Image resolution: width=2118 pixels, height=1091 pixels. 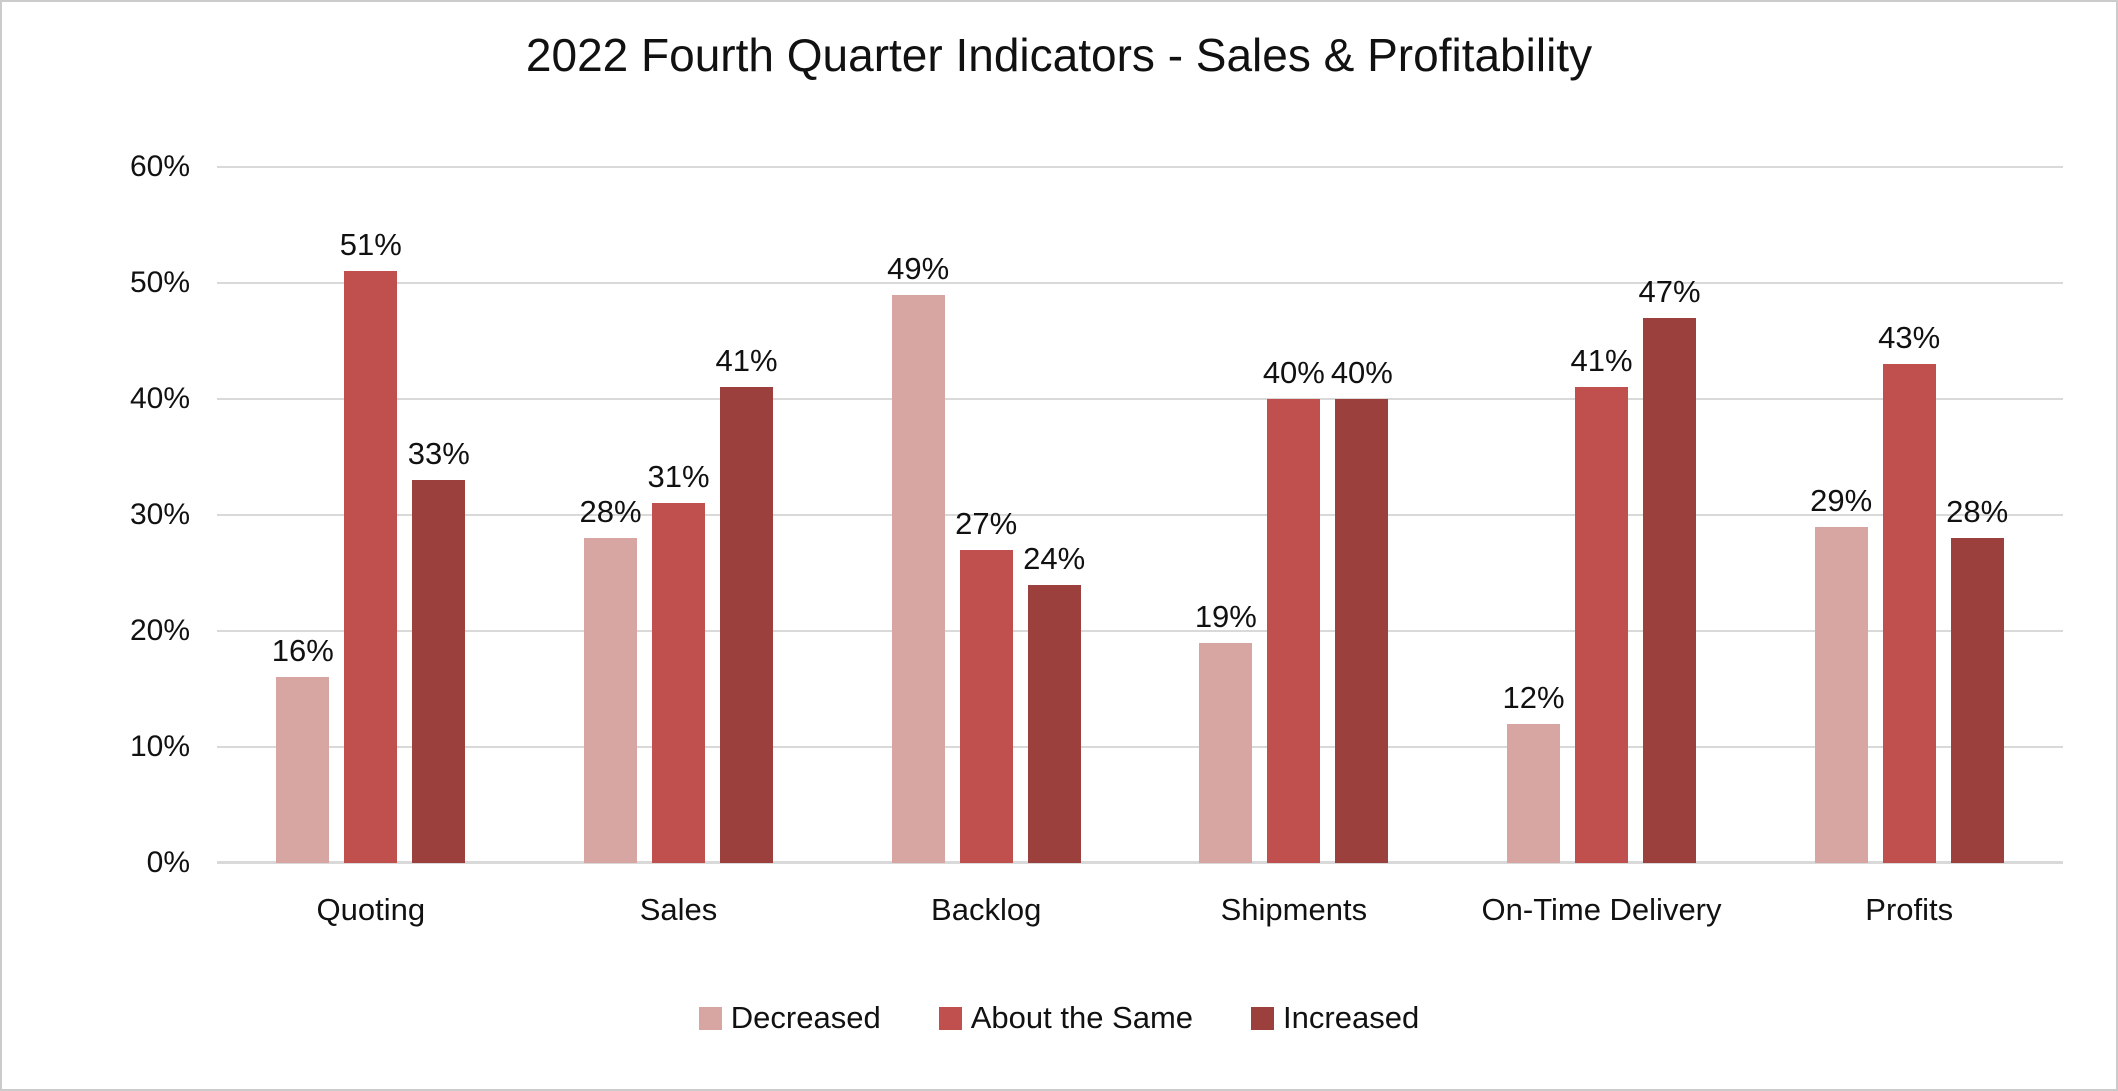 What do you see at coordinates (1601, 361) in the screenshot?
I see `data-label-on-time-delivery-about-the-same: 41%` at bounding box center [1601, 361].